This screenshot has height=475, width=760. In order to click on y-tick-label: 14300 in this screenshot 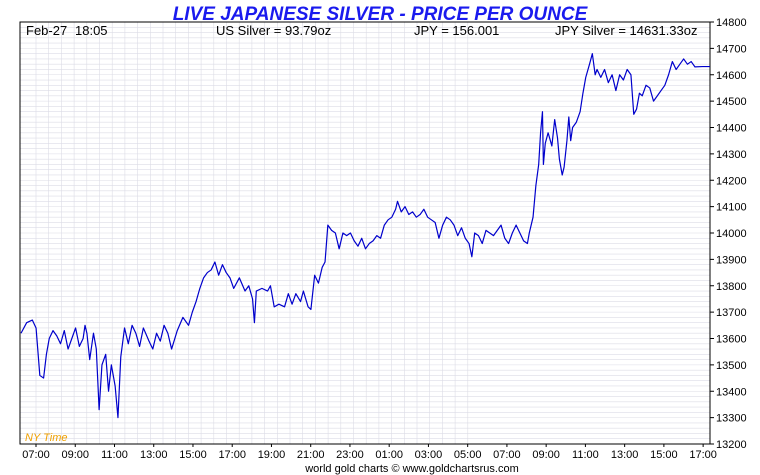, I will do `click(731, 155)`.